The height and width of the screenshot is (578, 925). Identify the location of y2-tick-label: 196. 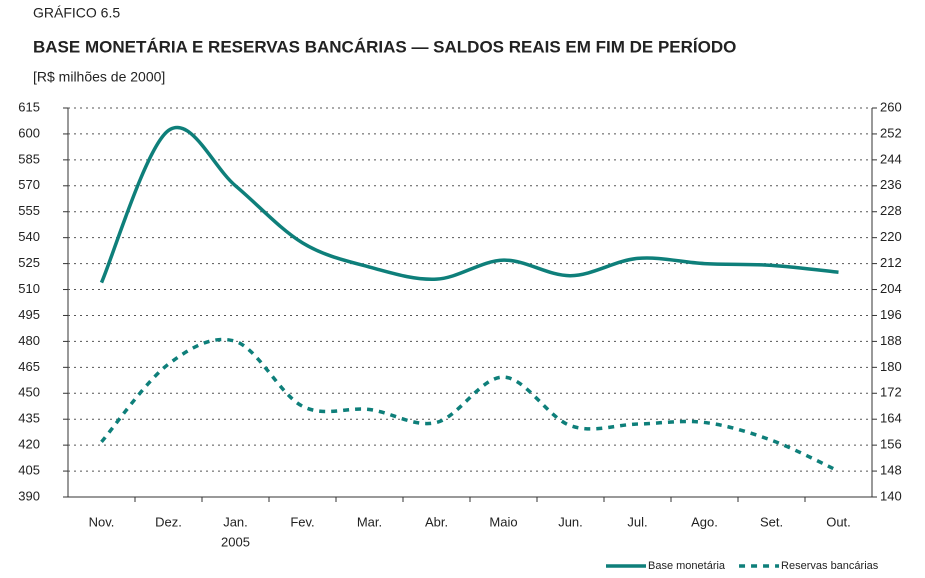
(891, 314).